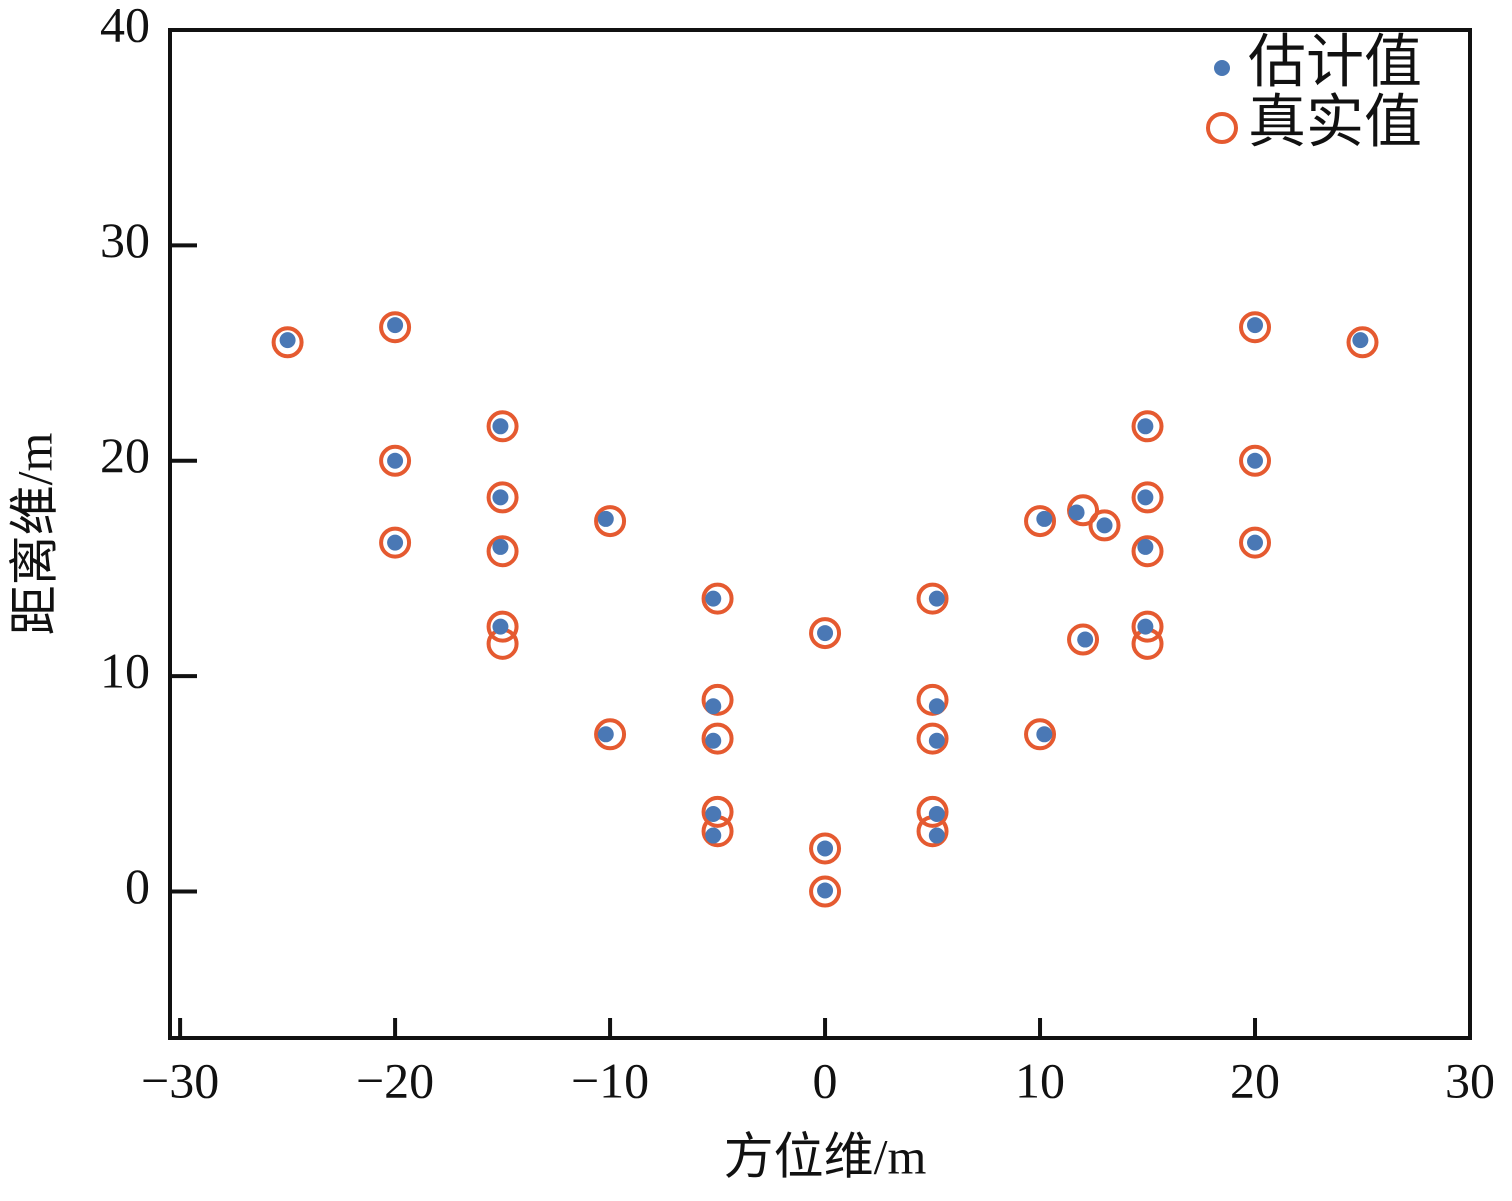 This screenshot has height=1201, width=1512. I want to click on x-tick-label: −30, so click(180, 1080).